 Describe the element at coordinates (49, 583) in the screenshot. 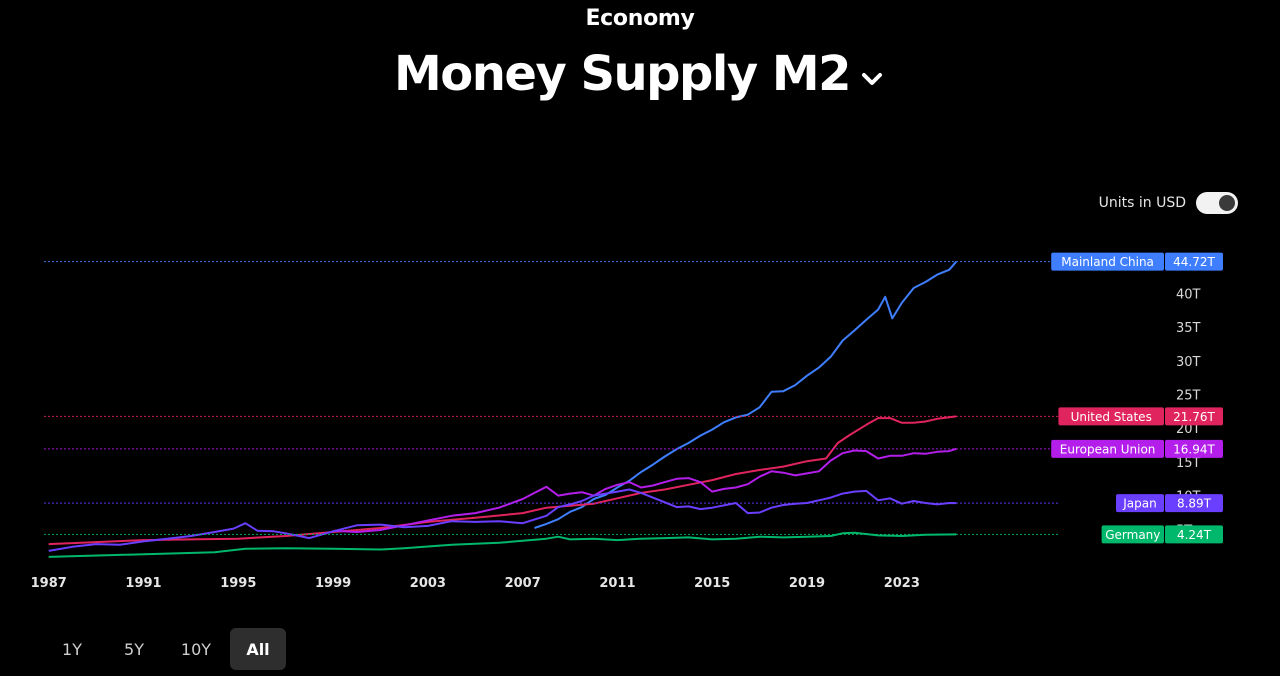

I see `x-tick-label: 1987` at that location.